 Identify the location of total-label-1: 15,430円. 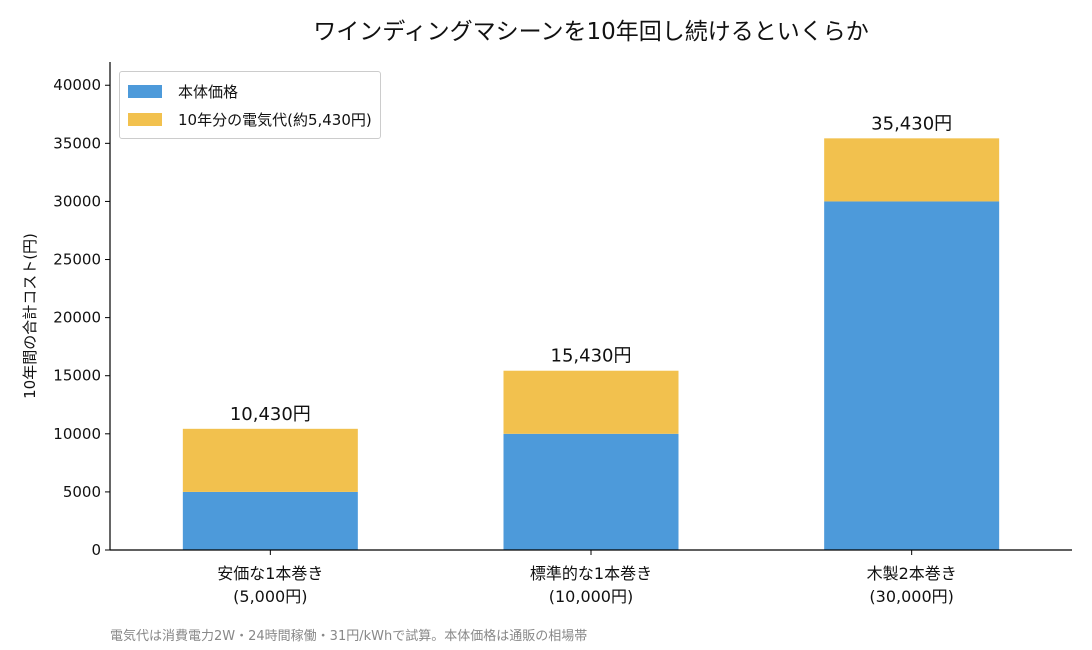
(591, 356).